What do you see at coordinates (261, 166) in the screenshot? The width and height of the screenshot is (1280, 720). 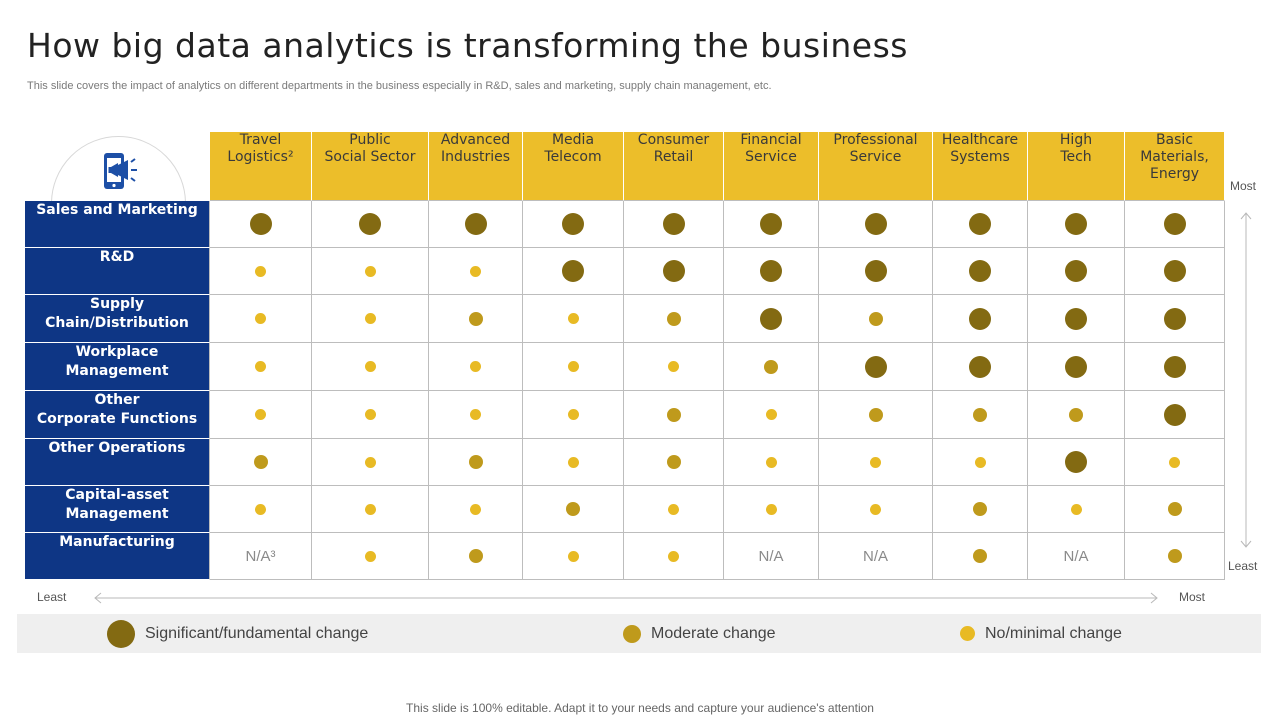 I see `column-header: Travel Logistics²` at bounding box center [261, 166].